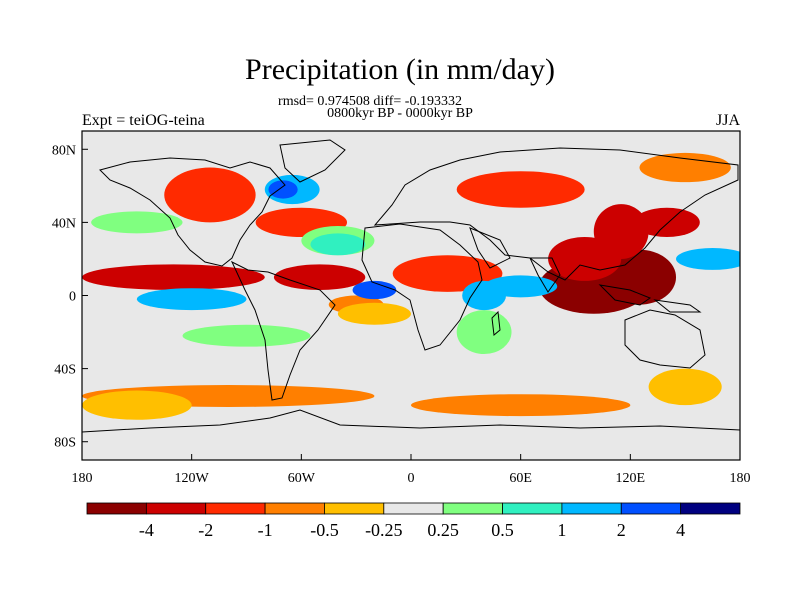 This screenshot has width=800, height=600. What do you see at coordinates (65, 443) in the screenshot?
I see `y-tick-label: 80S` at bounding box center [65, 443].